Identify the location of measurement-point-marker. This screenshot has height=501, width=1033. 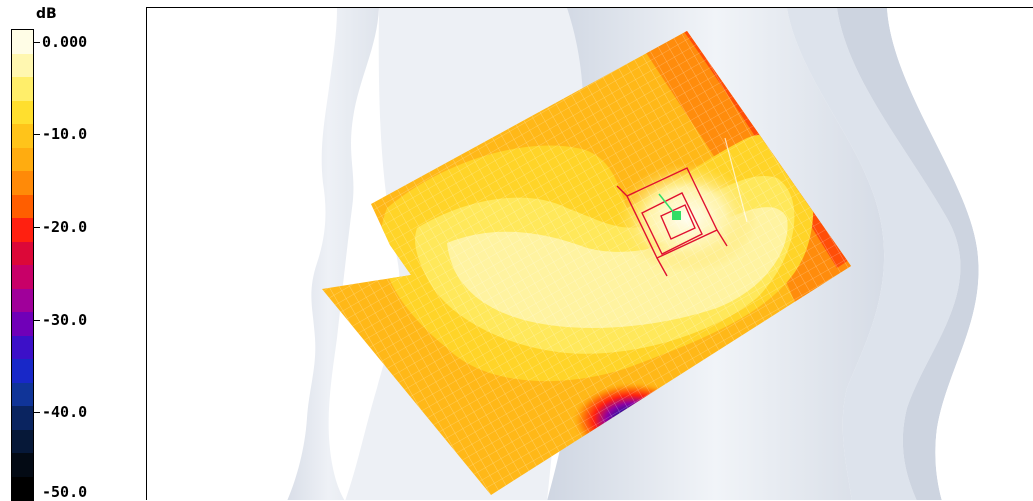
(676, 215).